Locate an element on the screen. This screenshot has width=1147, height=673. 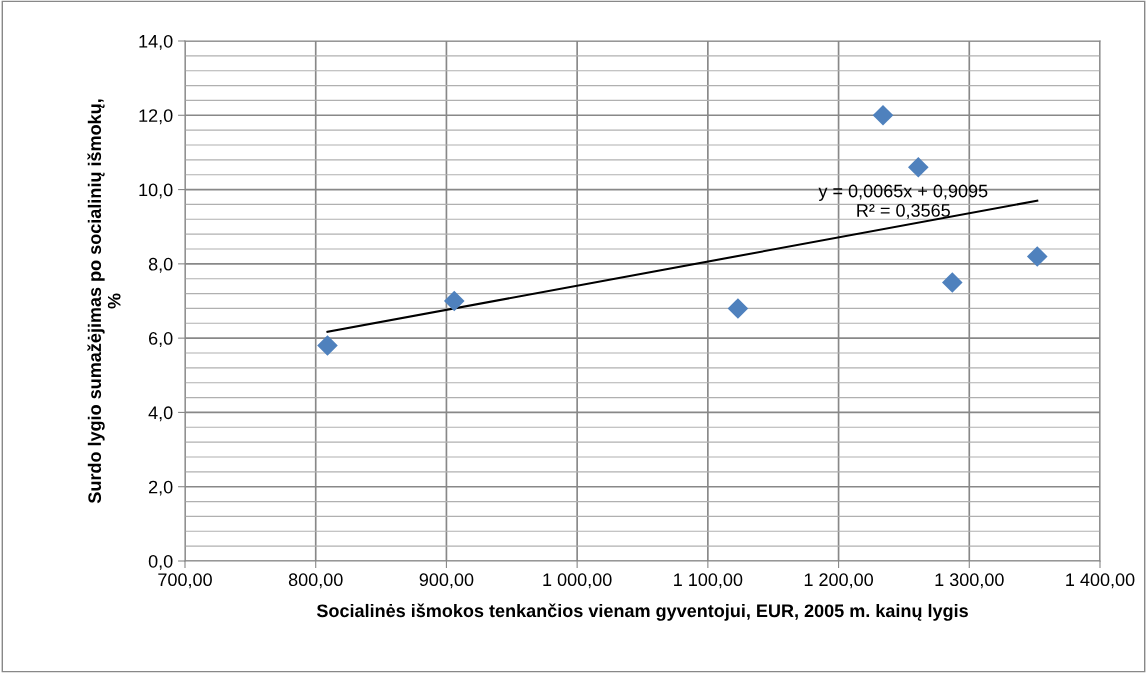
x-tick-label: 700,00 is located at coordinates (185, 581).